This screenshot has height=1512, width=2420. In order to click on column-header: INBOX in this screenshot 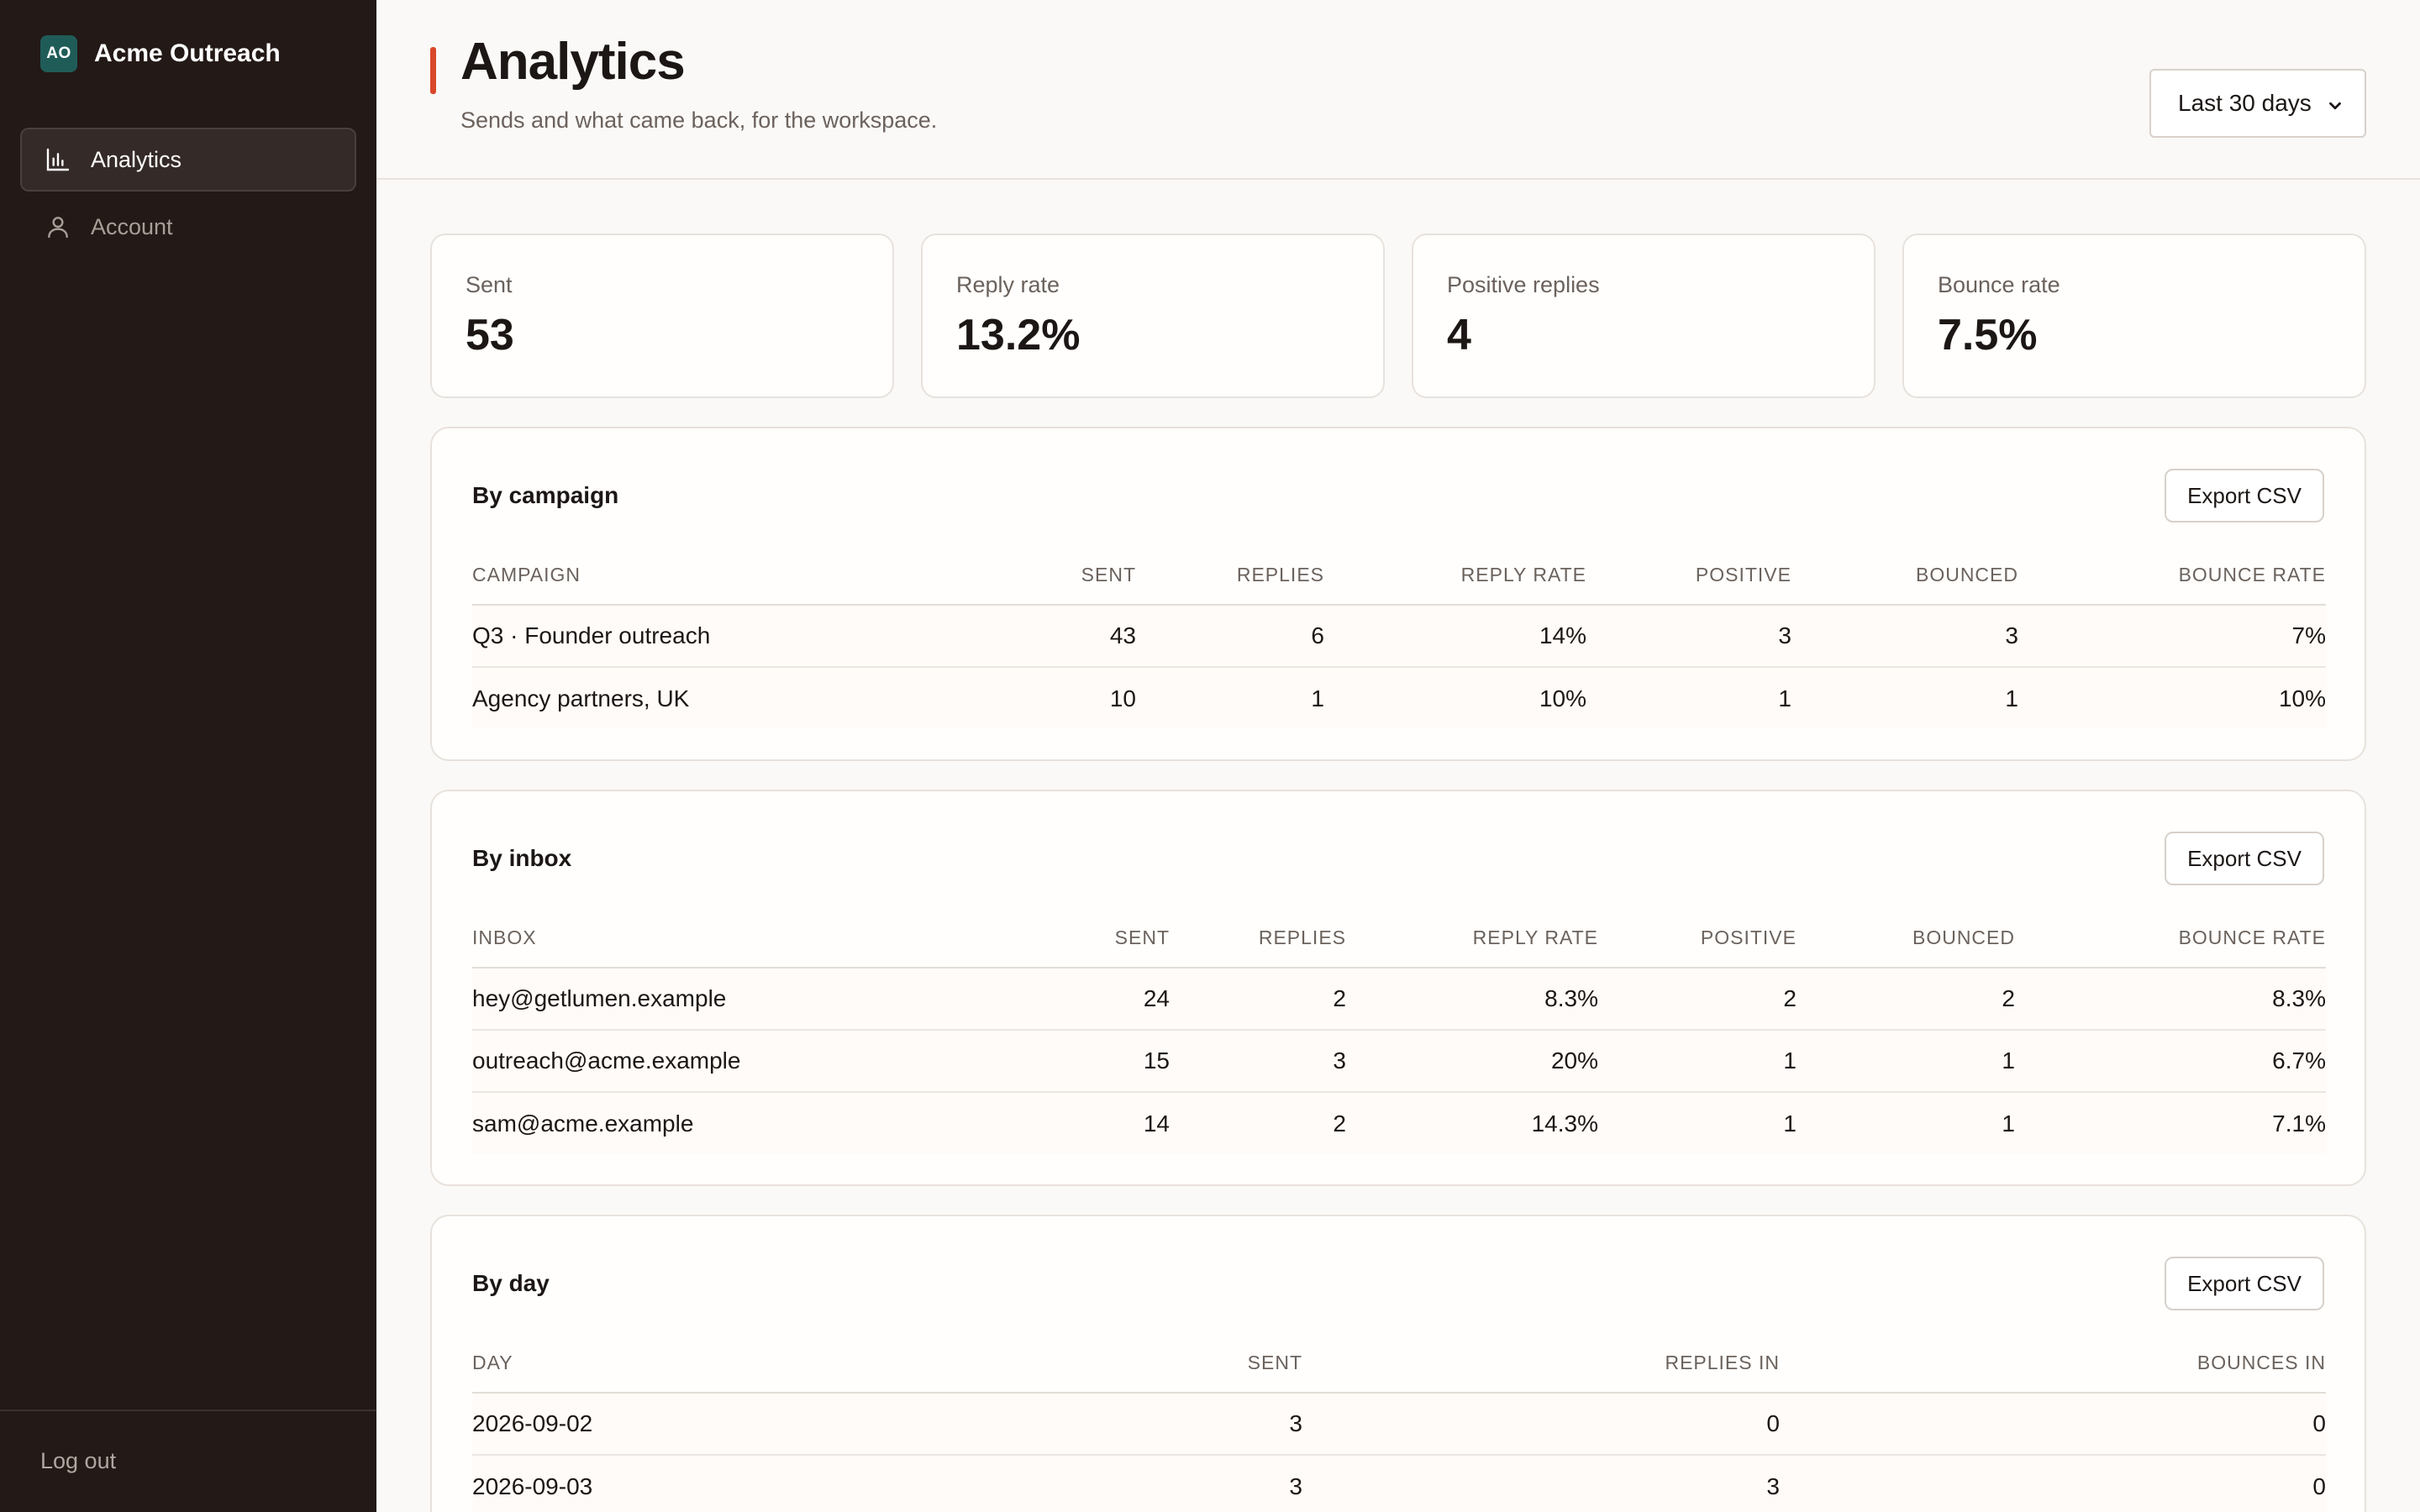, I will do `click(724, 939)`.